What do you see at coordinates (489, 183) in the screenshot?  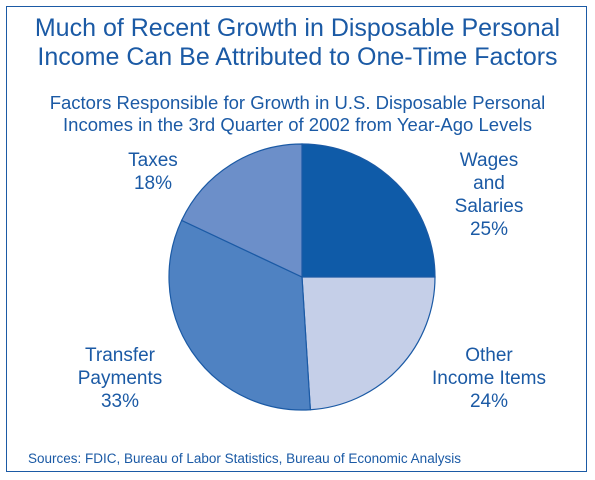 I see `slice-label-wages-line-2: and` at bounding box center [489, 183].